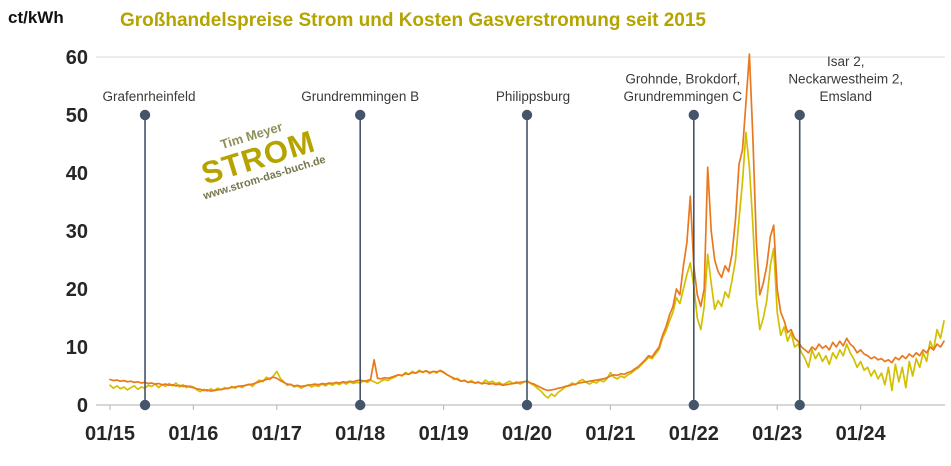  Describe the element at coordinates (77, 348) in the screenshot. I see `y-tick-label: 10` at that location.